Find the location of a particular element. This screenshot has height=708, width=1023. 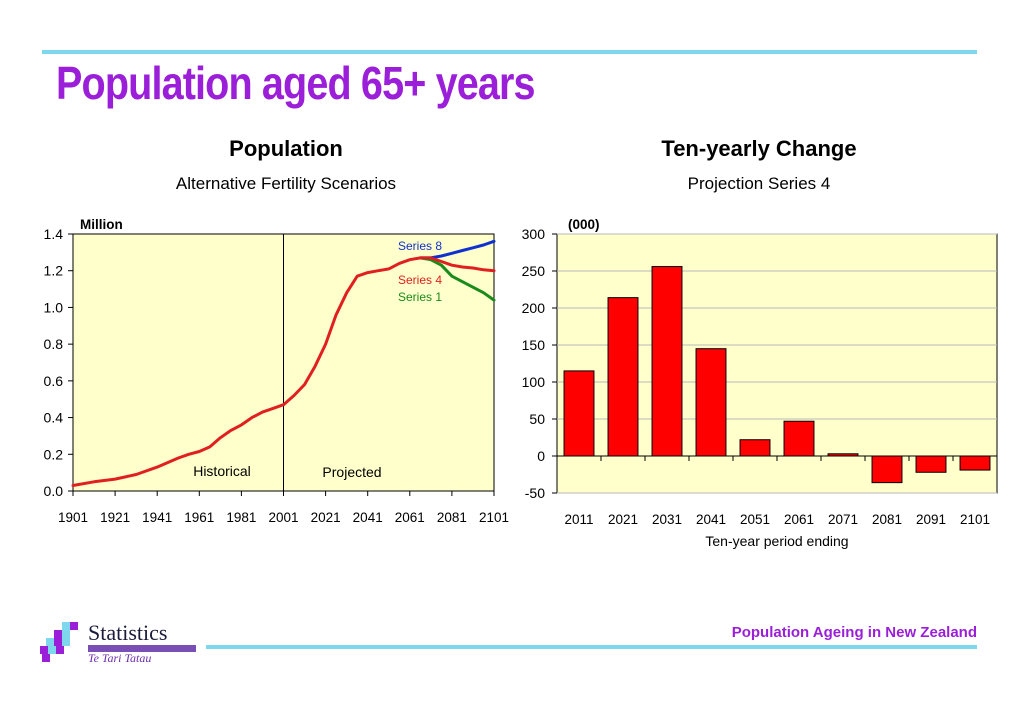

x-tick-label: 1921 is located at coordinates (115, 517).